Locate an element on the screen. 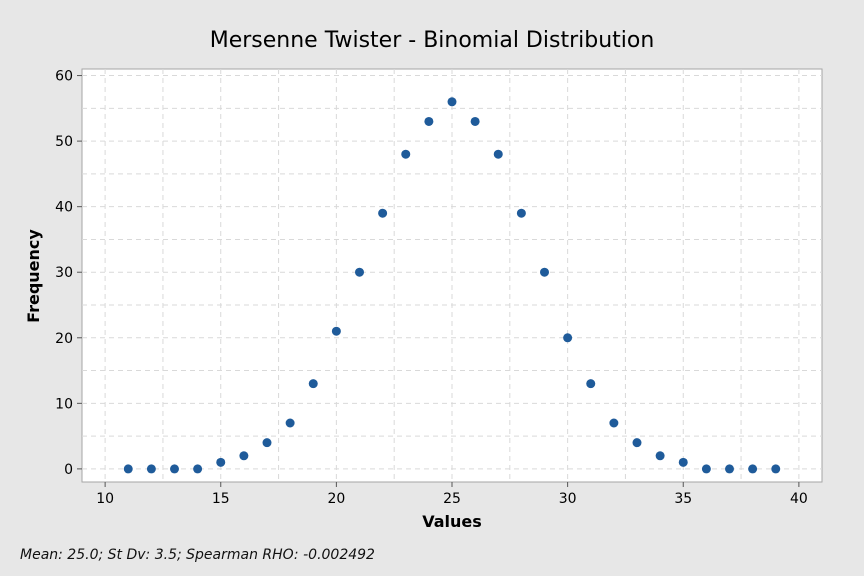 Image resolution: width=864 pixels, height=576 pixels. x-tick-label: 20 is located at coordinates (336, 499).